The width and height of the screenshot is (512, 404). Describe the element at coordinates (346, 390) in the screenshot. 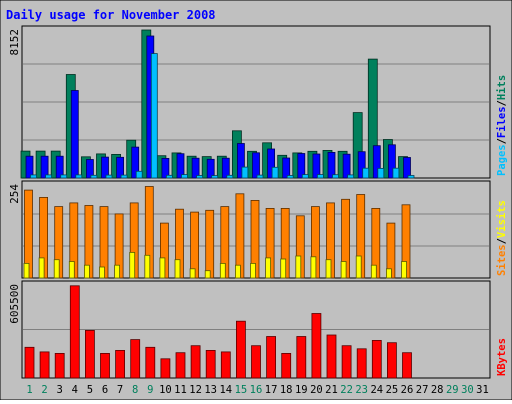

I see `x-tick-label-22: 22` at that location.